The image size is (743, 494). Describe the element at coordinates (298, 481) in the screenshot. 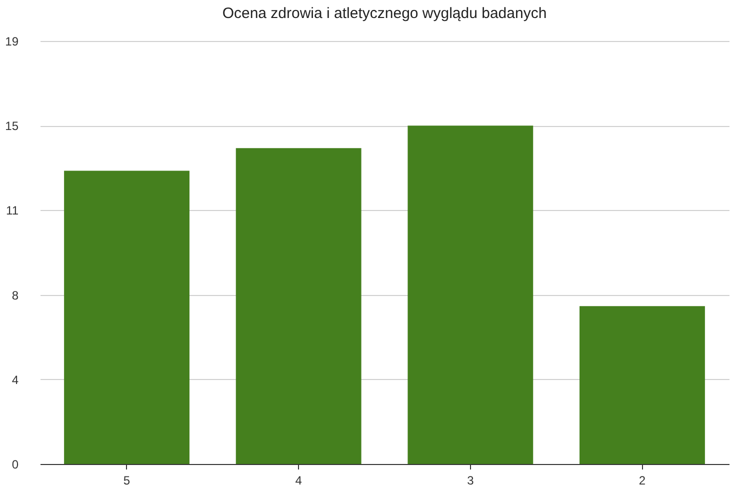

I see `x-tick-label: 4` at that location.